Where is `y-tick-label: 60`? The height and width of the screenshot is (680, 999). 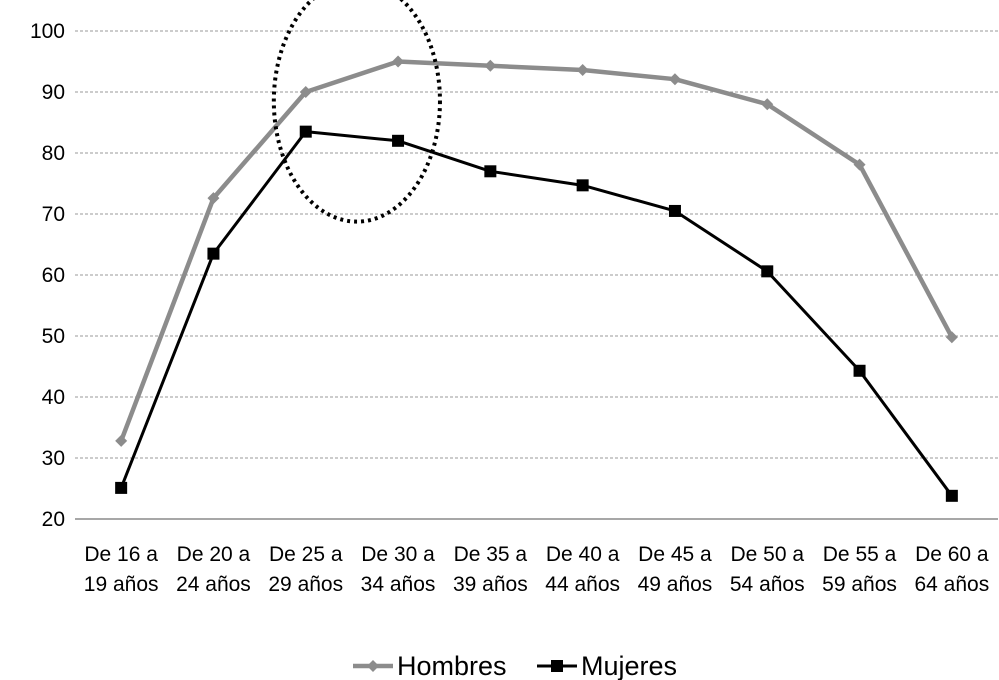
y-tick-label: 60 is located at coordinates (53, 275).